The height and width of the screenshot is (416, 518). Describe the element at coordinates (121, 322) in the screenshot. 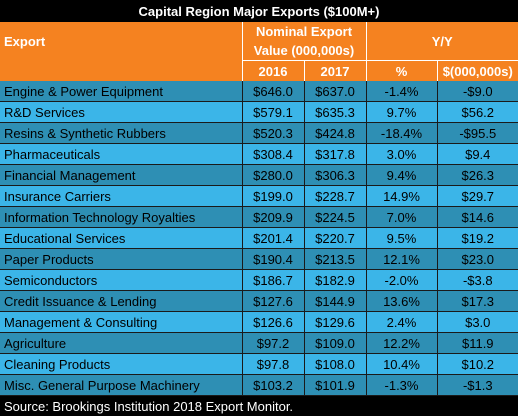

I see `export-name-cell: Management & Consulting` at that location.